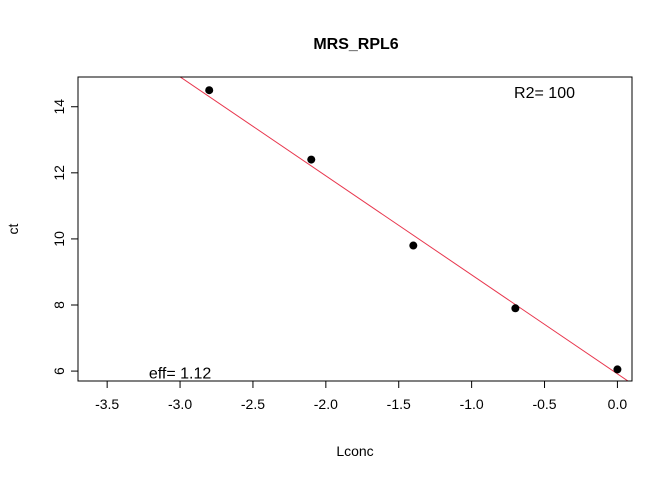  I want to click on x-axis-label: Lconc, so click(354, 451).